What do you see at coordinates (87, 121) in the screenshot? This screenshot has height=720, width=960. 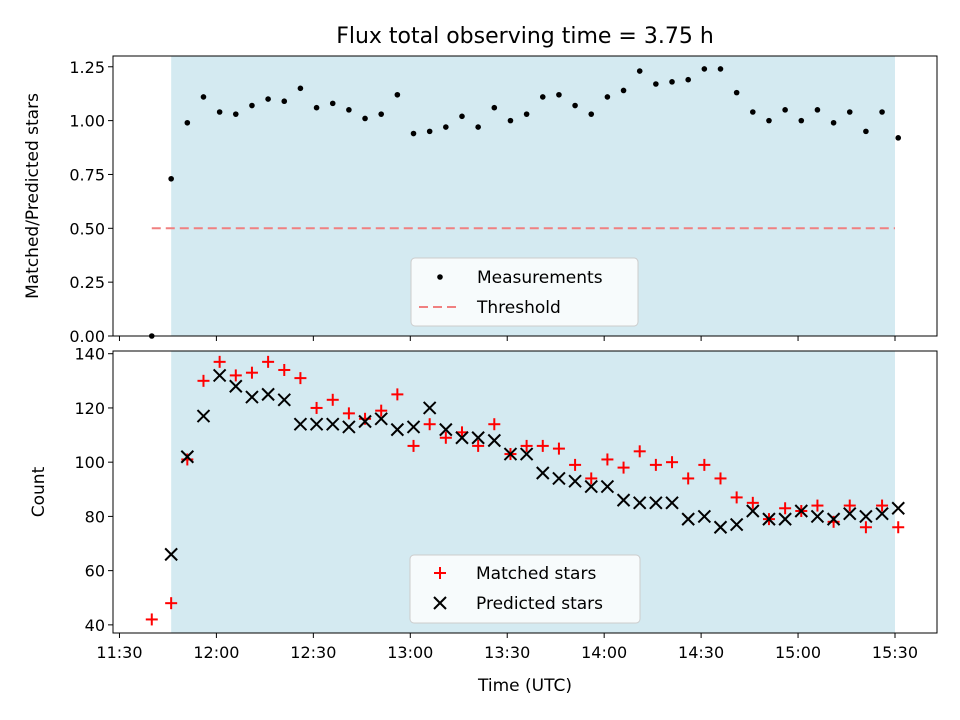 I see `y-tick-label: 1.00` at bounding box center [87, 121].